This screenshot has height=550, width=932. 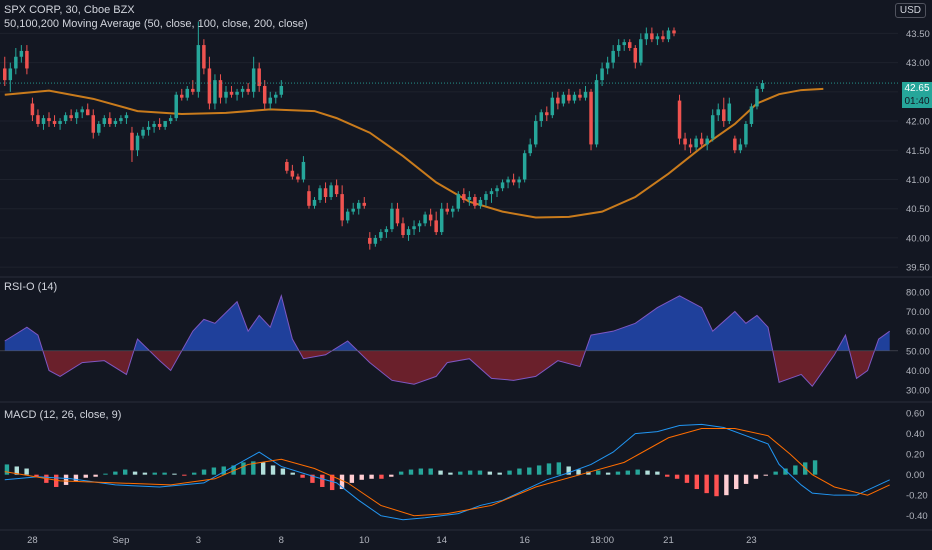 I want to click on time-tick-label: 3, so click(x=198, y=540).